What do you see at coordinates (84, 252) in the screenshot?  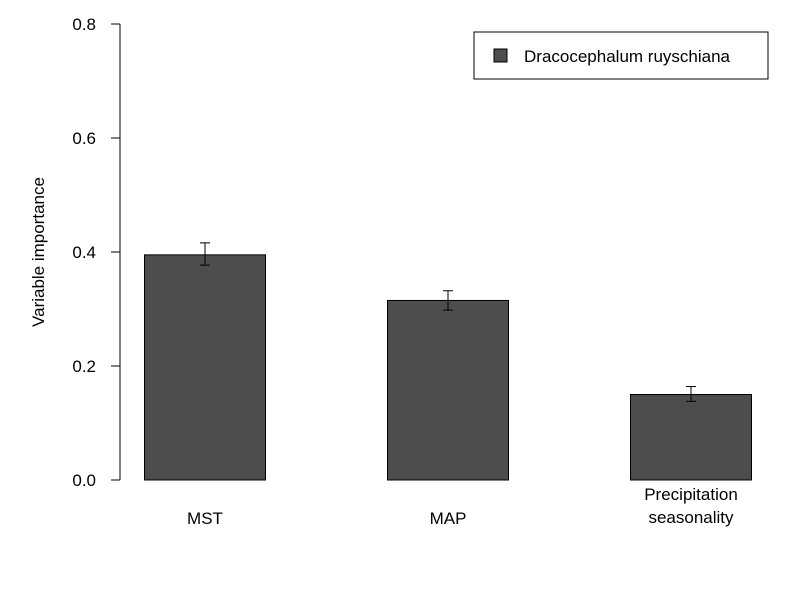 I see `y-tick-label: 0.4` at bounding box center [84, 252].